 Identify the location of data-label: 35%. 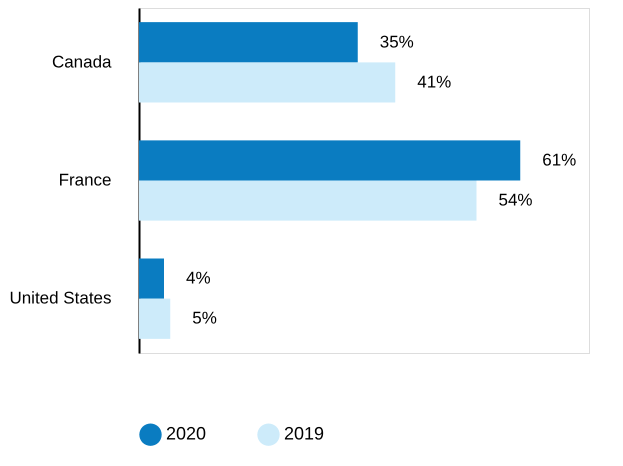
(397, 42).